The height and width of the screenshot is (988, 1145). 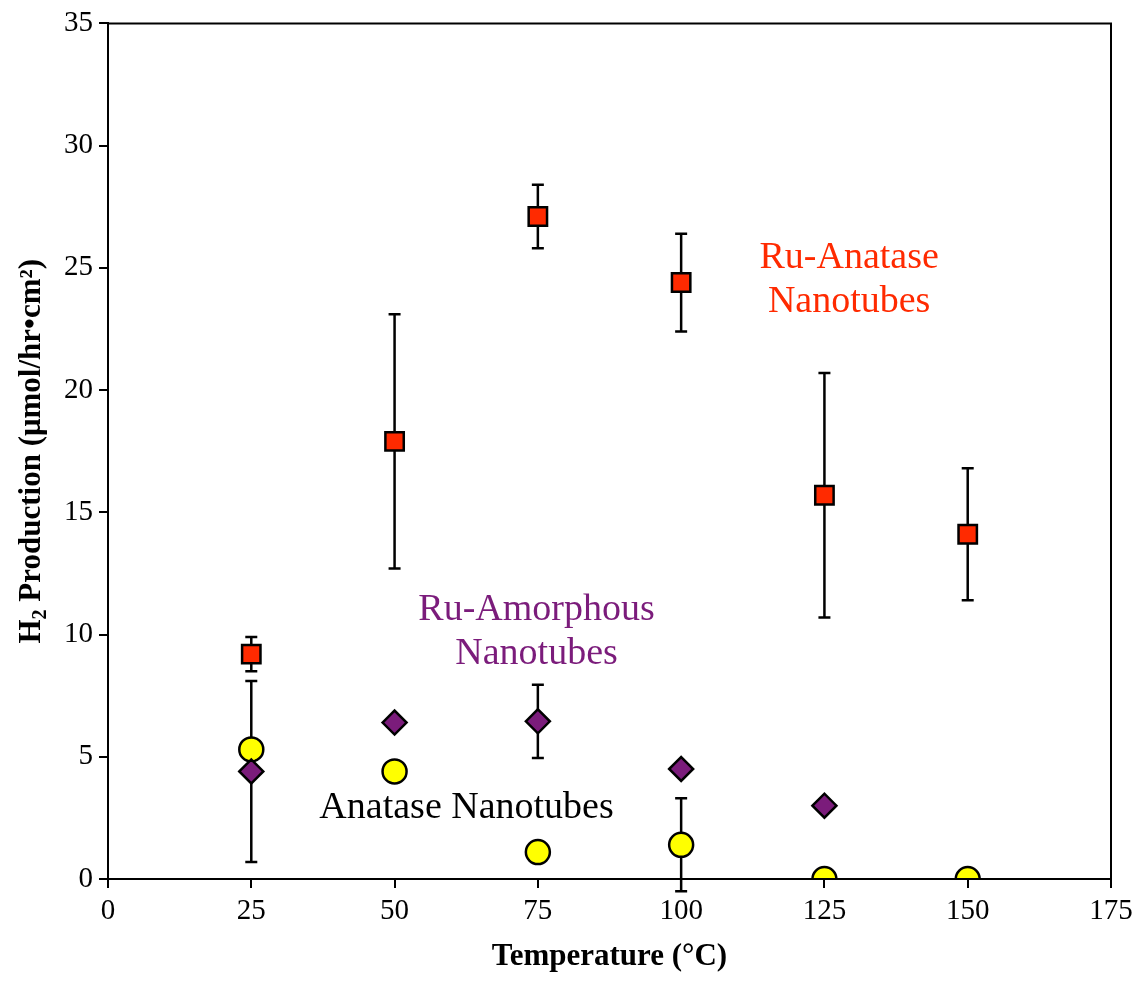 What do you see at coordinates (31, 451) in the screenshot?
I see `y-axis-title: H2 Production (μmol/hr•cm²)` at bounding box center [31, 451].